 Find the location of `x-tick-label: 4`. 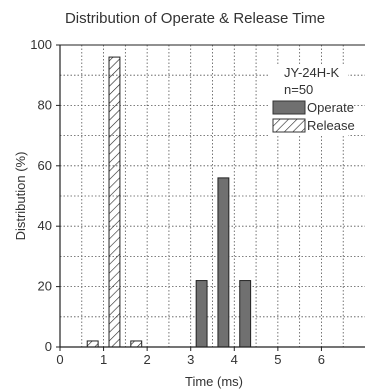

x-tick-label: 4 is located at coordinates (234, 359).